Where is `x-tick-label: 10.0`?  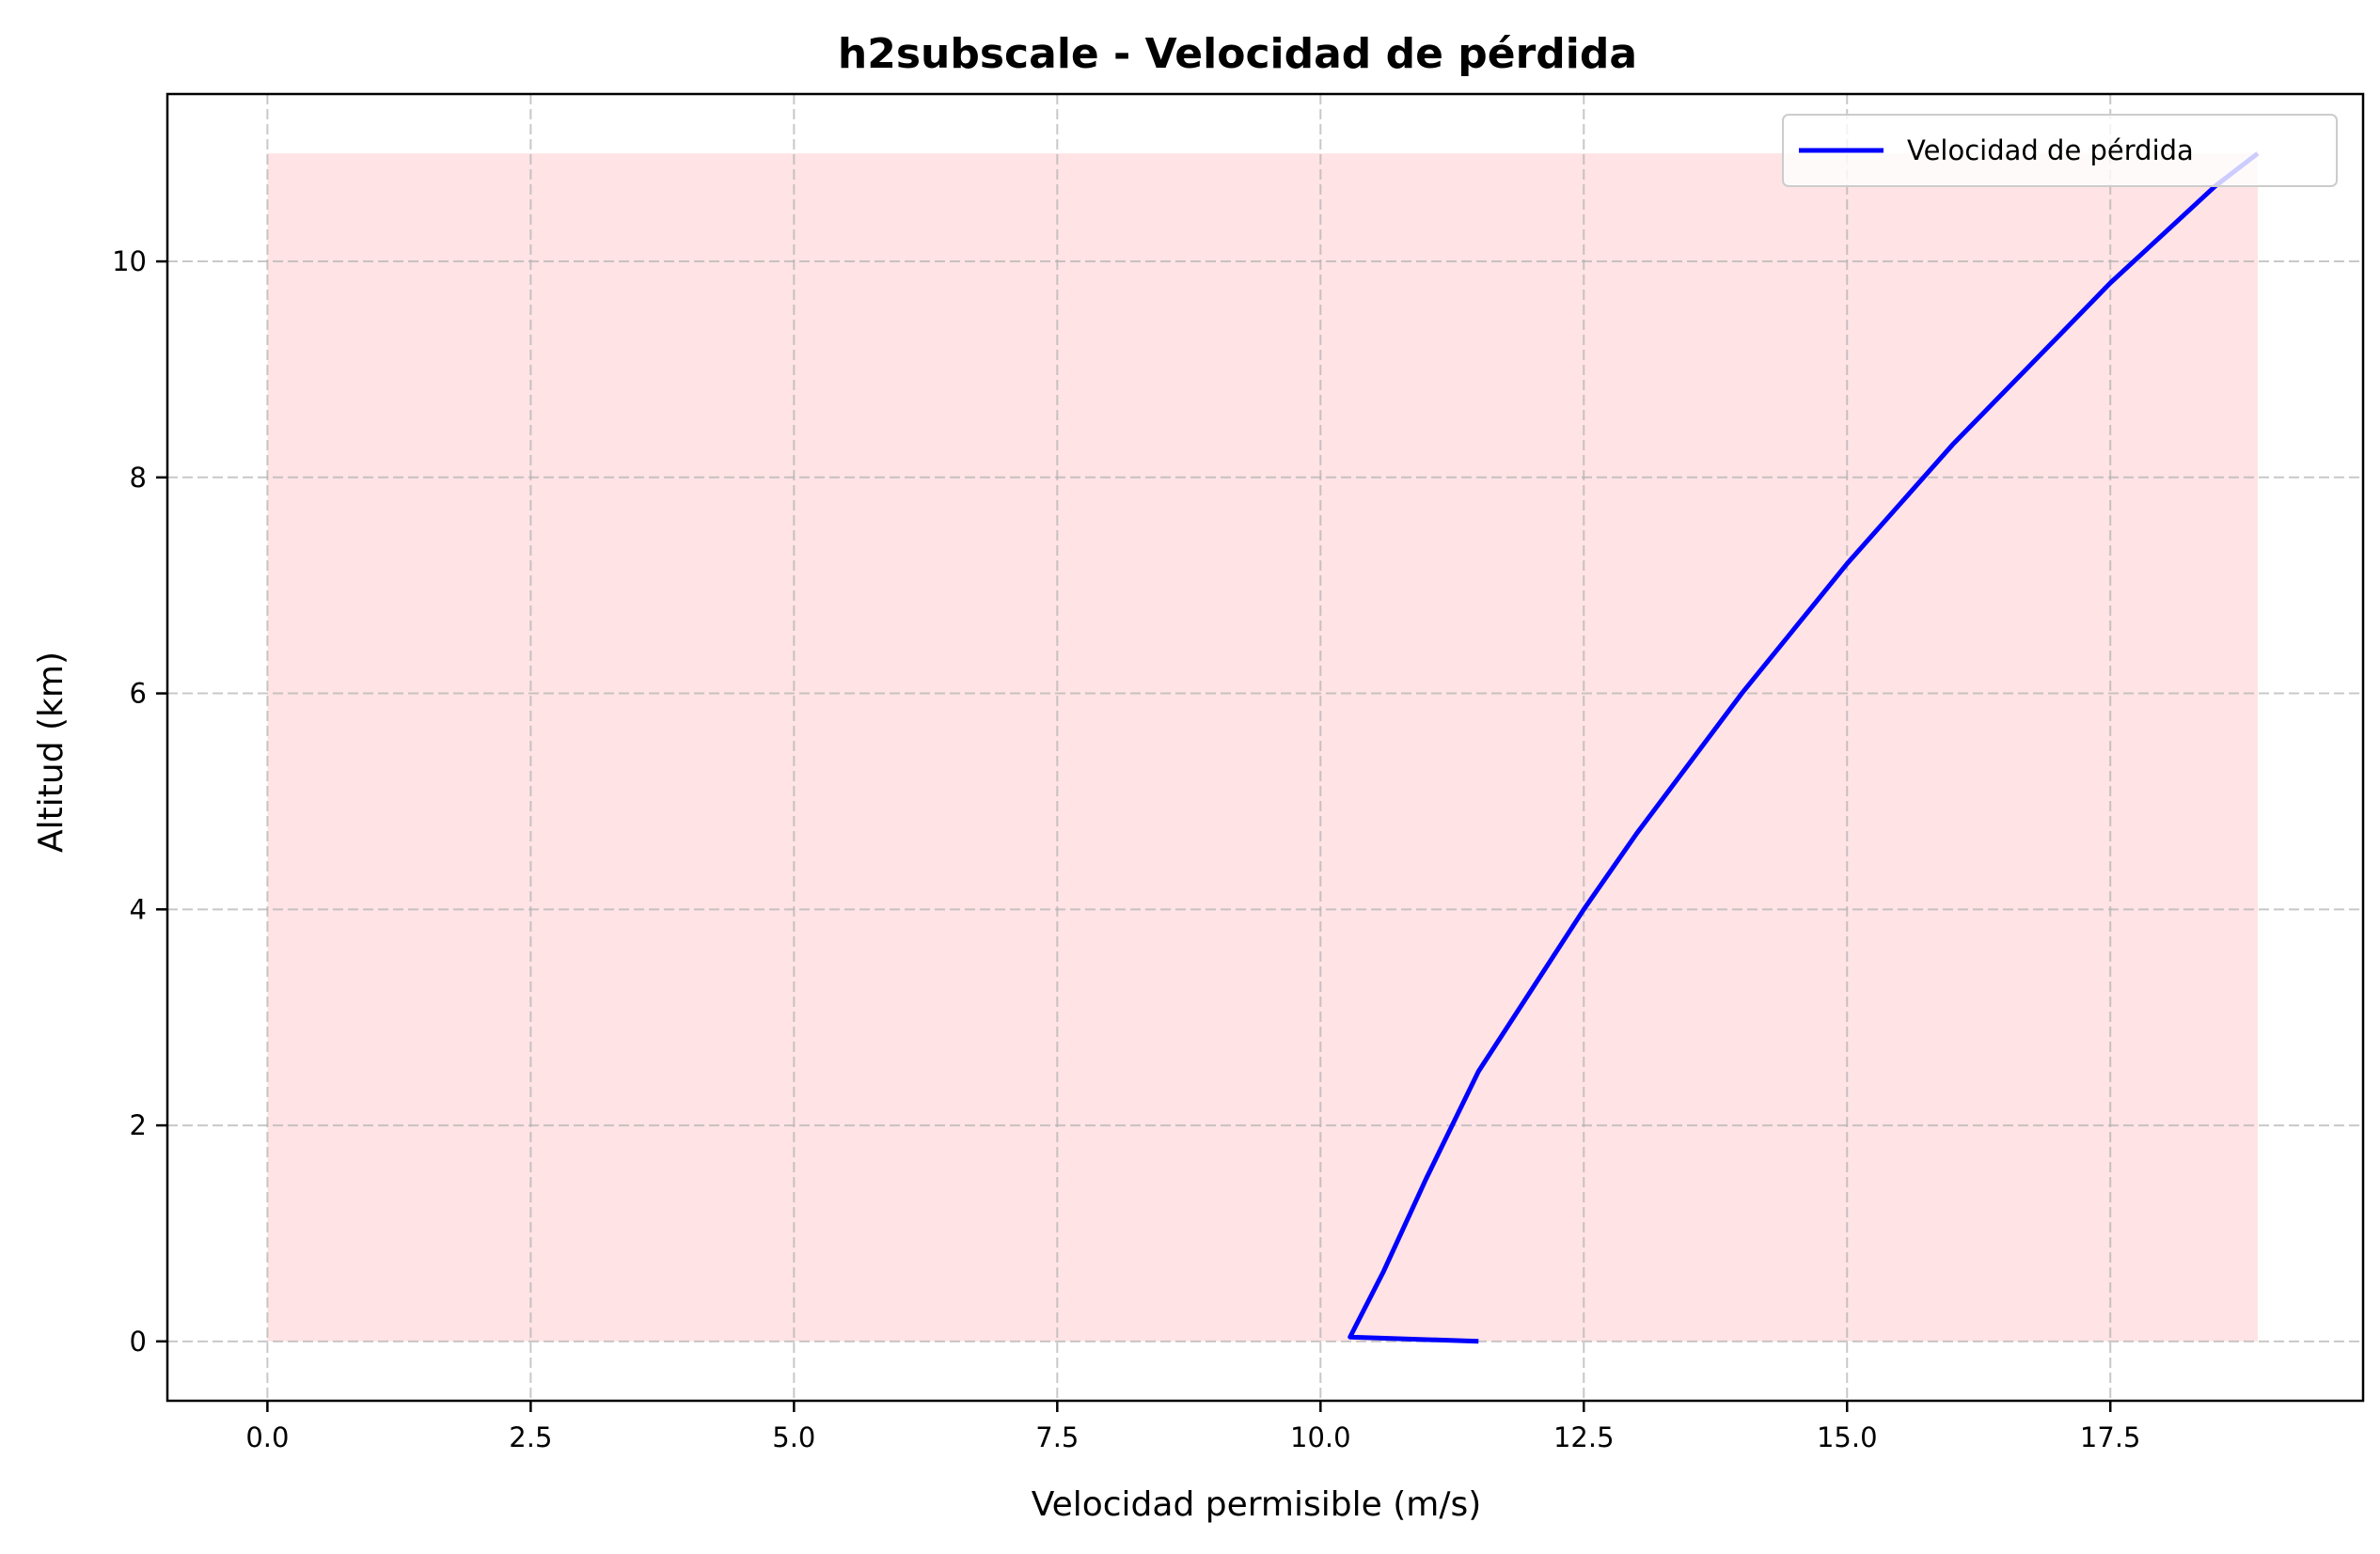
x-tick-label: 10.0 is located at coordinates (1320, 1437).